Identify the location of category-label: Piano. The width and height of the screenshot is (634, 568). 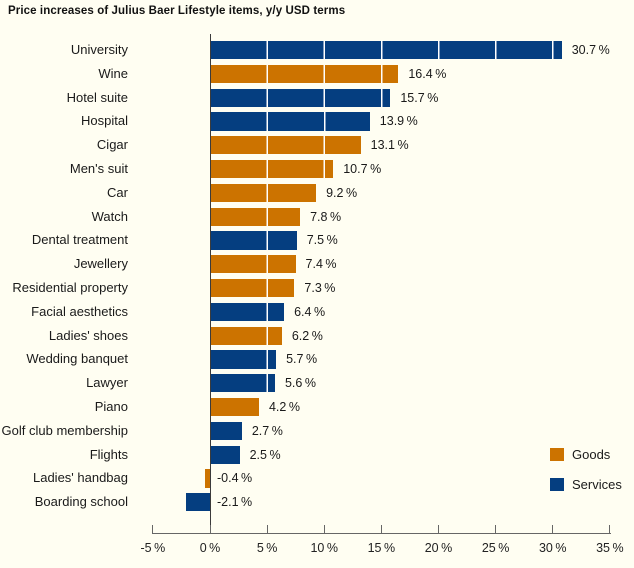
(111, 406).